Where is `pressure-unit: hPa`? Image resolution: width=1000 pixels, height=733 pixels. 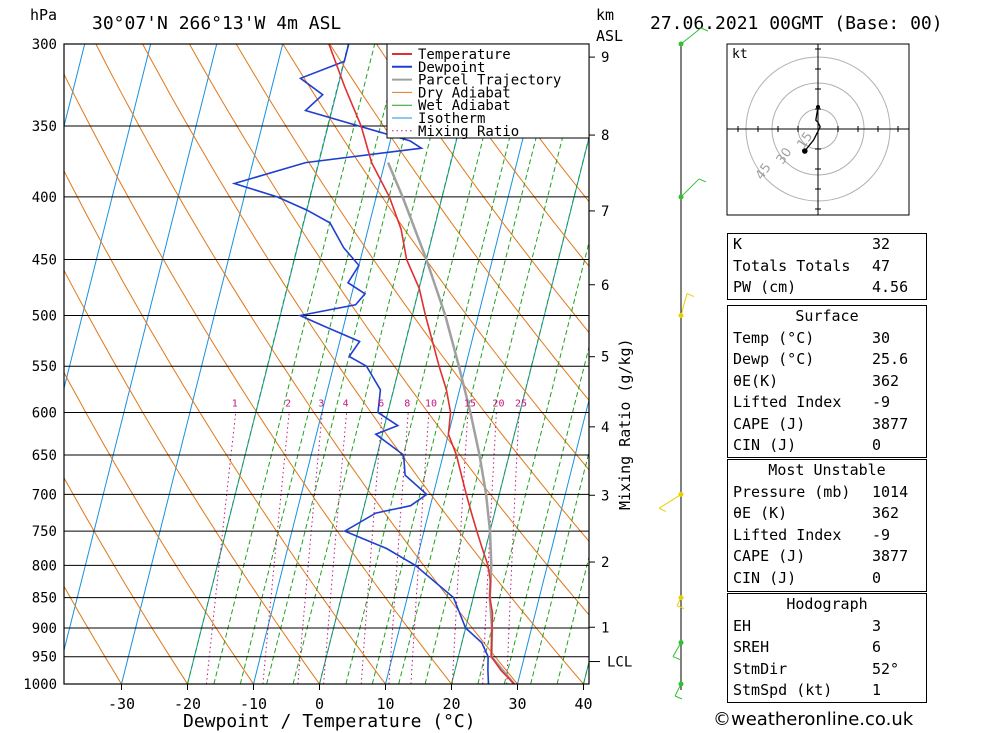 pressure-unit: hPa is located at coordinates (43, 15).